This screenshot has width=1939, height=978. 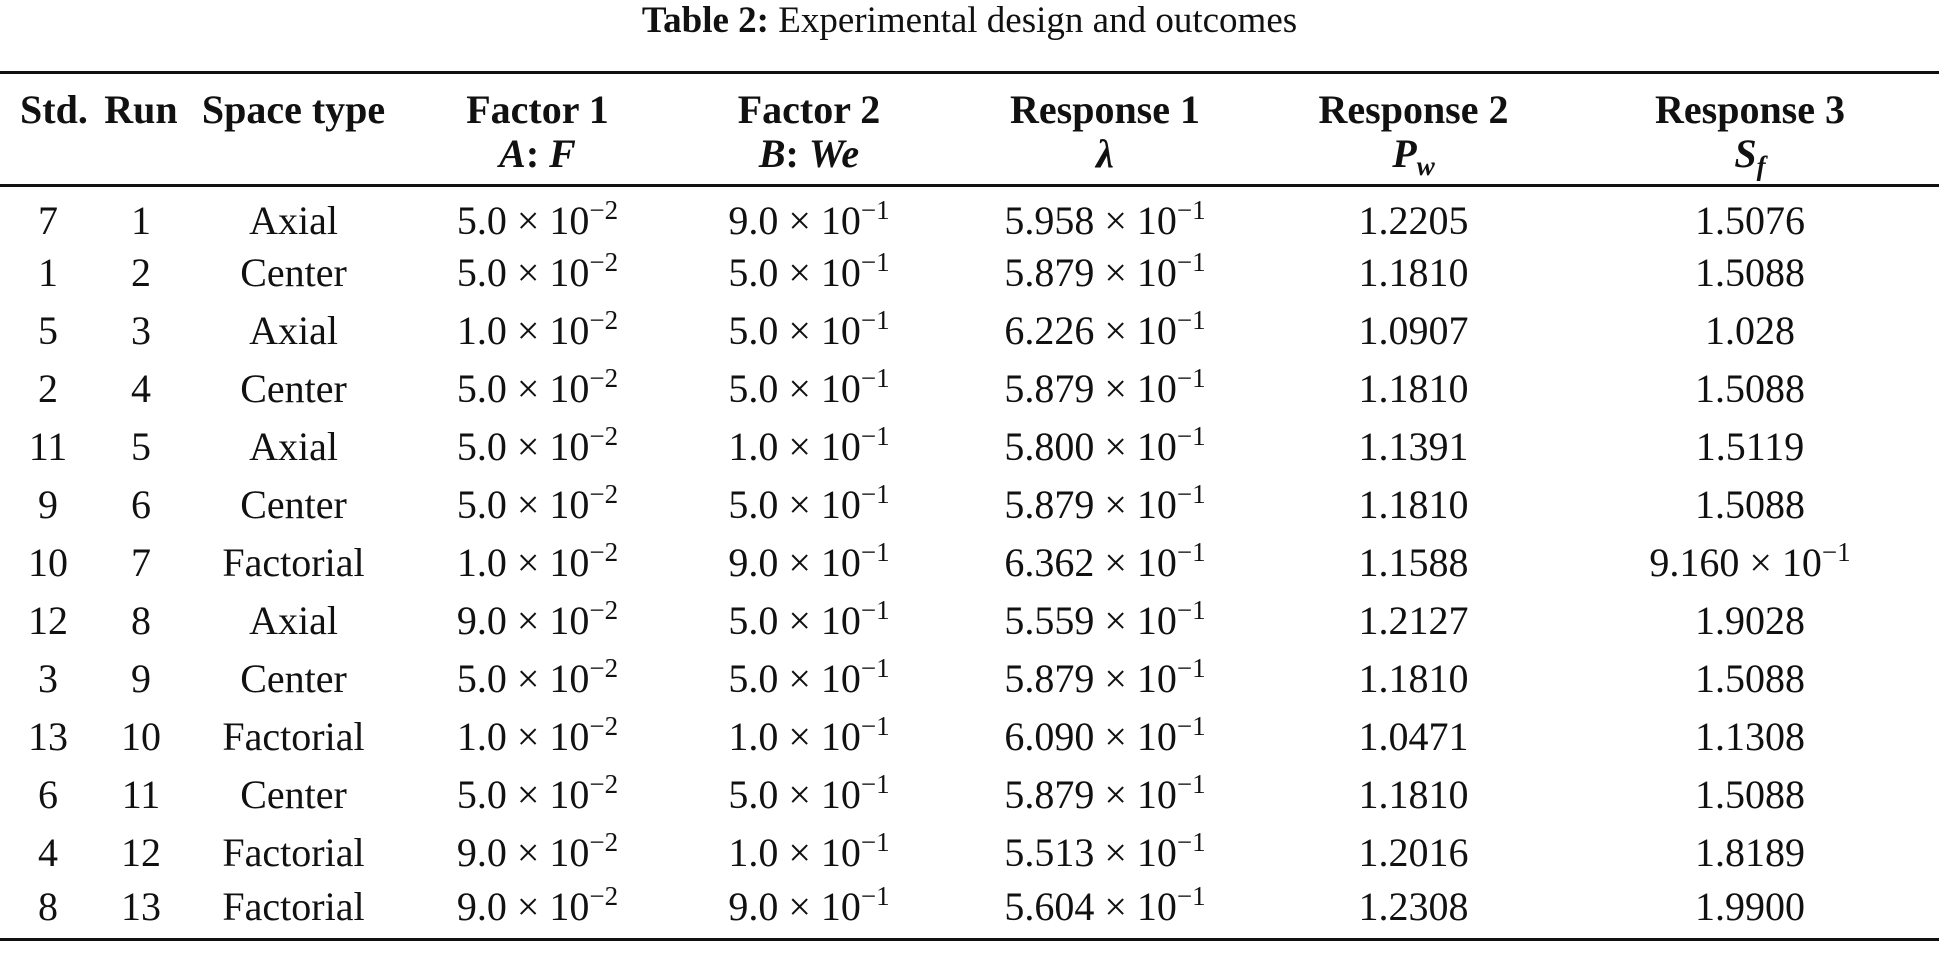 What do you see at coordinates (1105, 618) in the screenshot?
I see `cell-response-1: 5.559 × 10⁻¹` at bounding box center [1105, 618].